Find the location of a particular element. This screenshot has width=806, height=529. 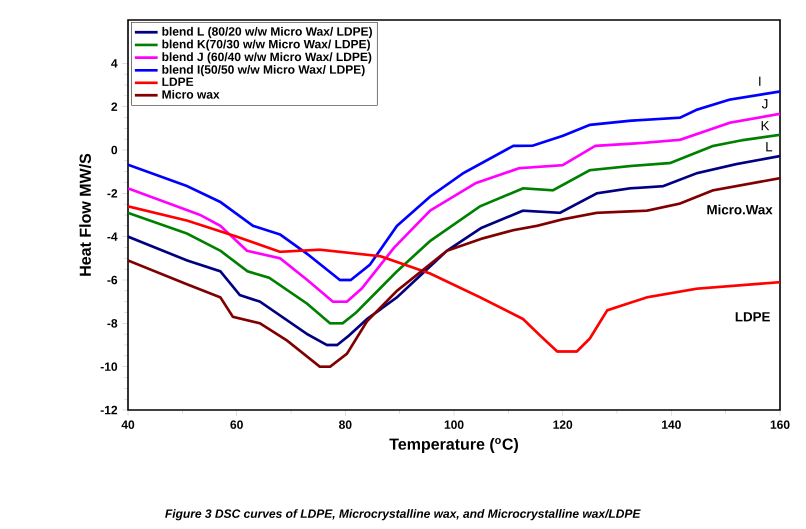

annotation: Micro.Wax is located at coordinates (740, 209).